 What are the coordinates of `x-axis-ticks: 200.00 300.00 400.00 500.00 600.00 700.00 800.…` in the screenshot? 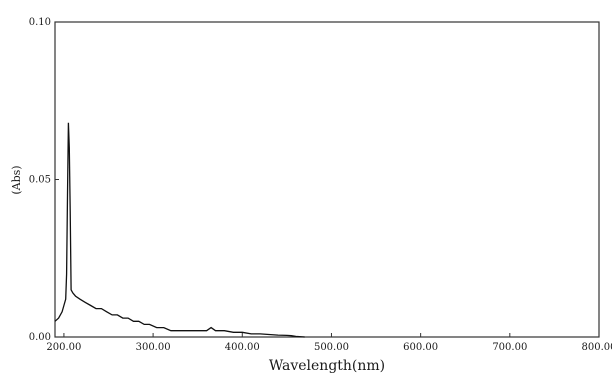 It's located at (329, 343).